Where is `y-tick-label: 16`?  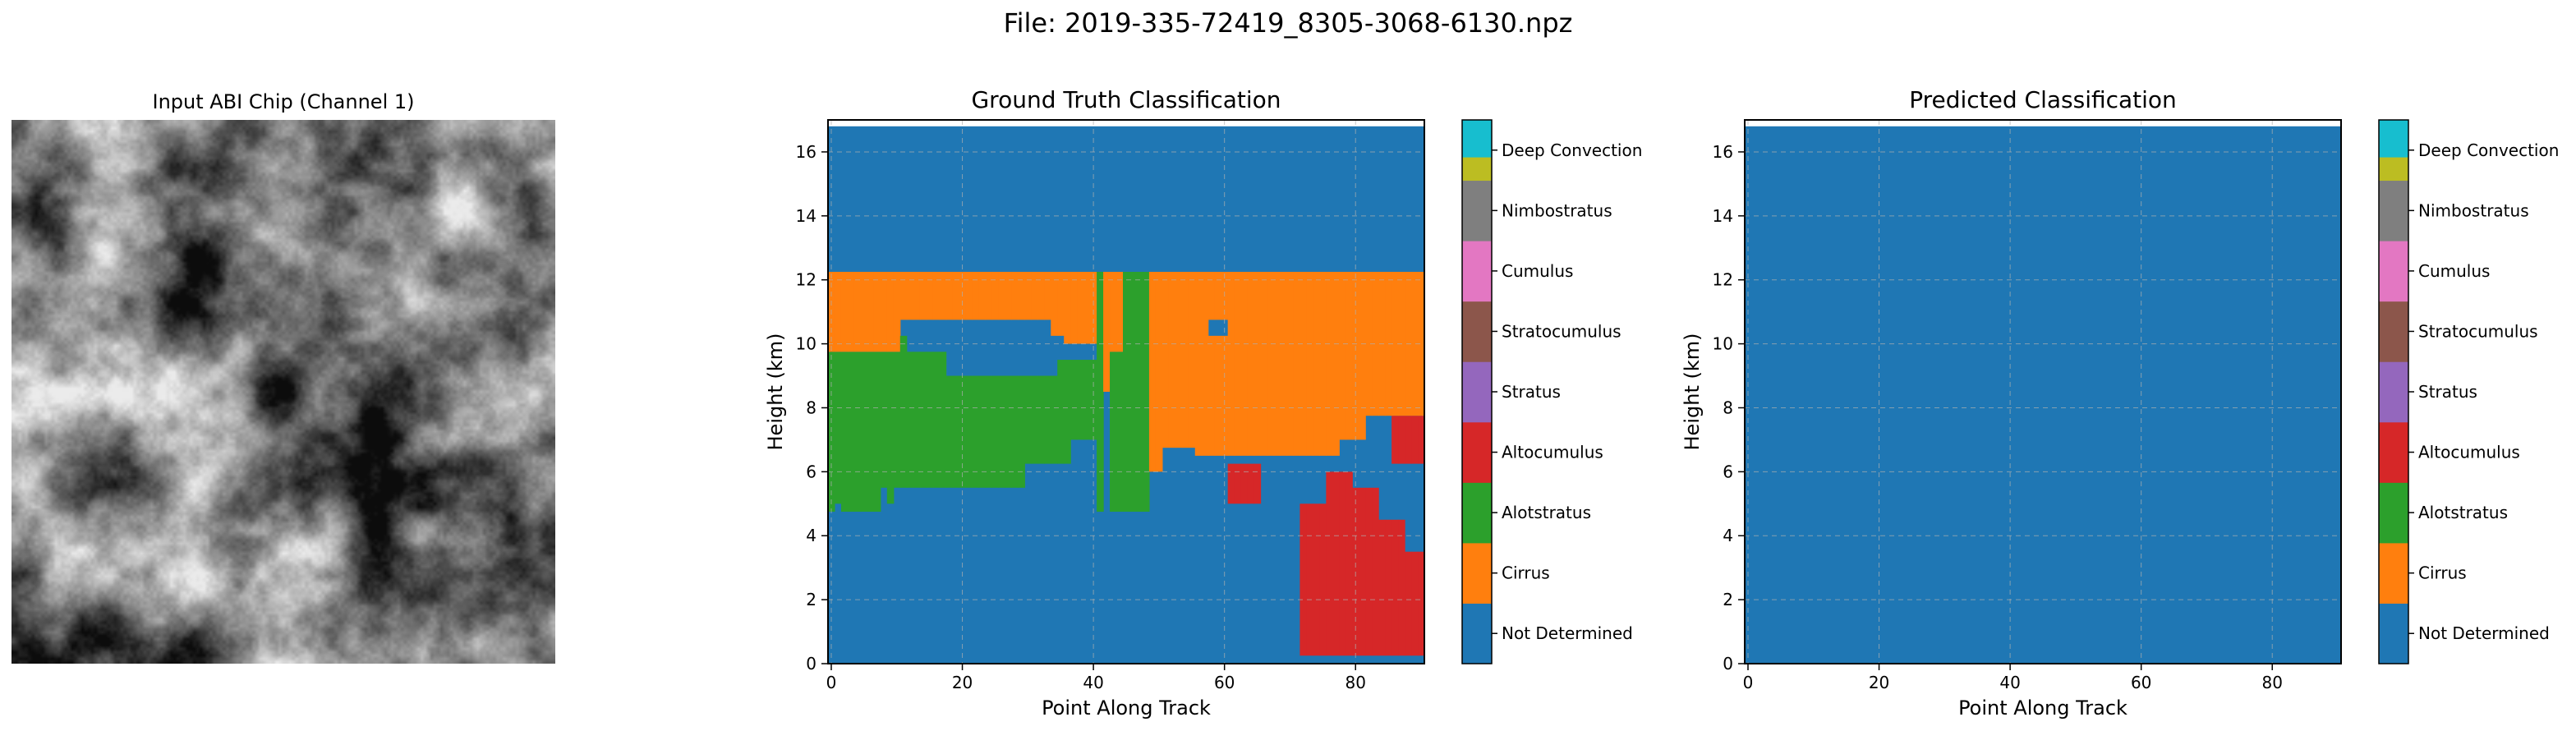
y-tick-label: 16 is located at coordinates (1723, 152).